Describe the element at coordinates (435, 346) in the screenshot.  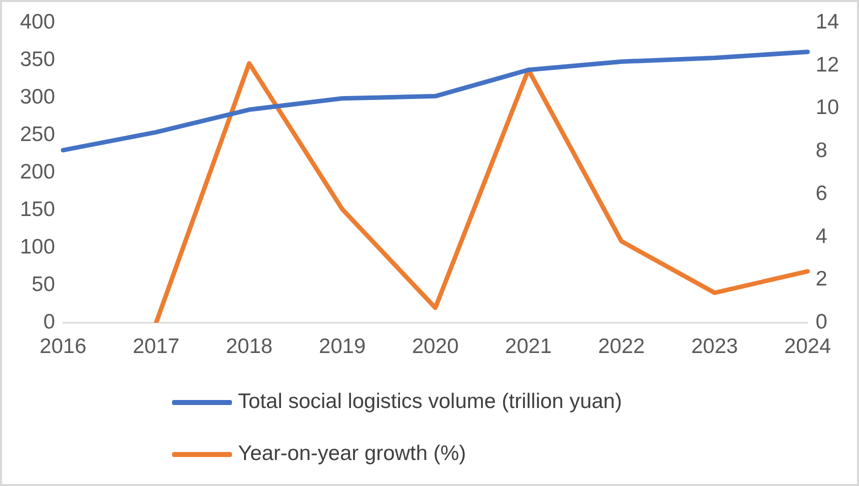
I see `x-tick-label: 2020` at that location.